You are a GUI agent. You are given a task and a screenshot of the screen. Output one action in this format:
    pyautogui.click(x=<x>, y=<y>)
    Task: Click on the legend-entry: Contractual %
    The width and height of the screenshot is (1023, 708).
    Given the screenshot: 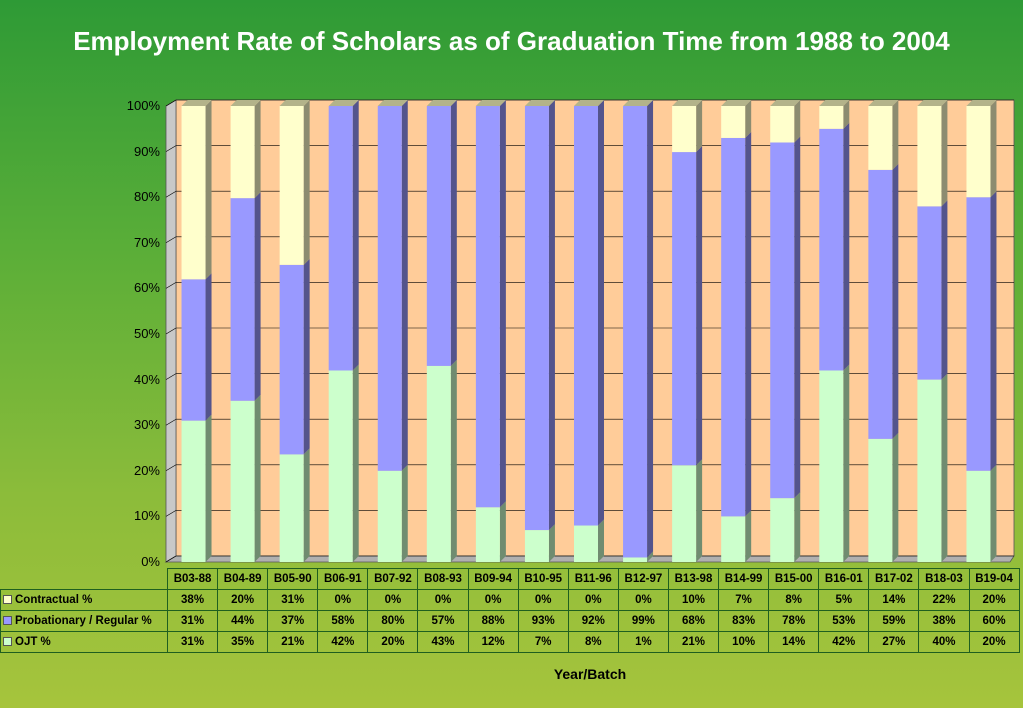 What is the action you would take?
    pyautogui.click(x=84, y=600)
    